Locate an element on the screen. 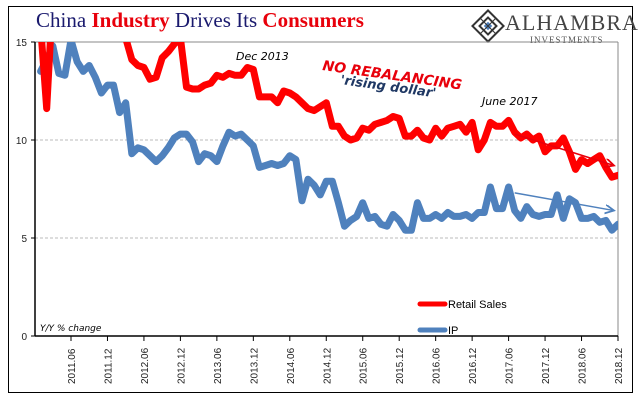  x-tick-label: 2018.12 is located at coordinates (619, 365).